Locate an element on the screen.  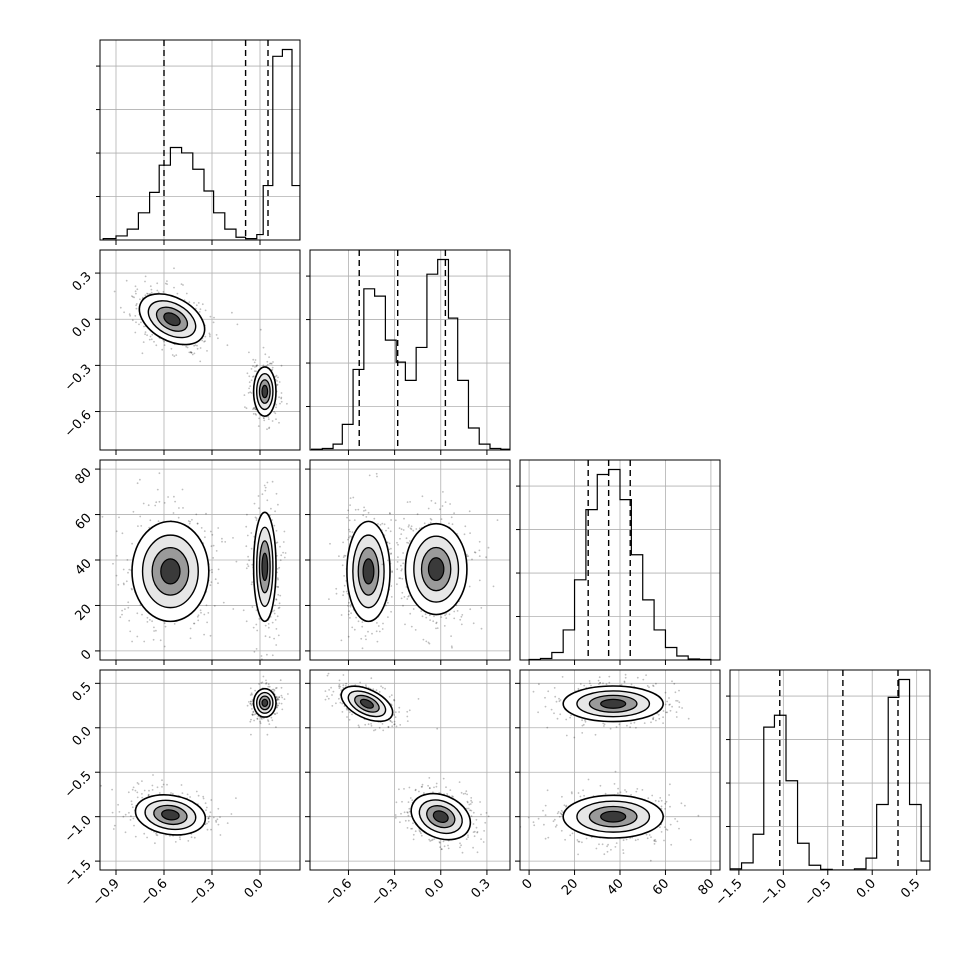
density-layer is located at coordinates (200, 349).